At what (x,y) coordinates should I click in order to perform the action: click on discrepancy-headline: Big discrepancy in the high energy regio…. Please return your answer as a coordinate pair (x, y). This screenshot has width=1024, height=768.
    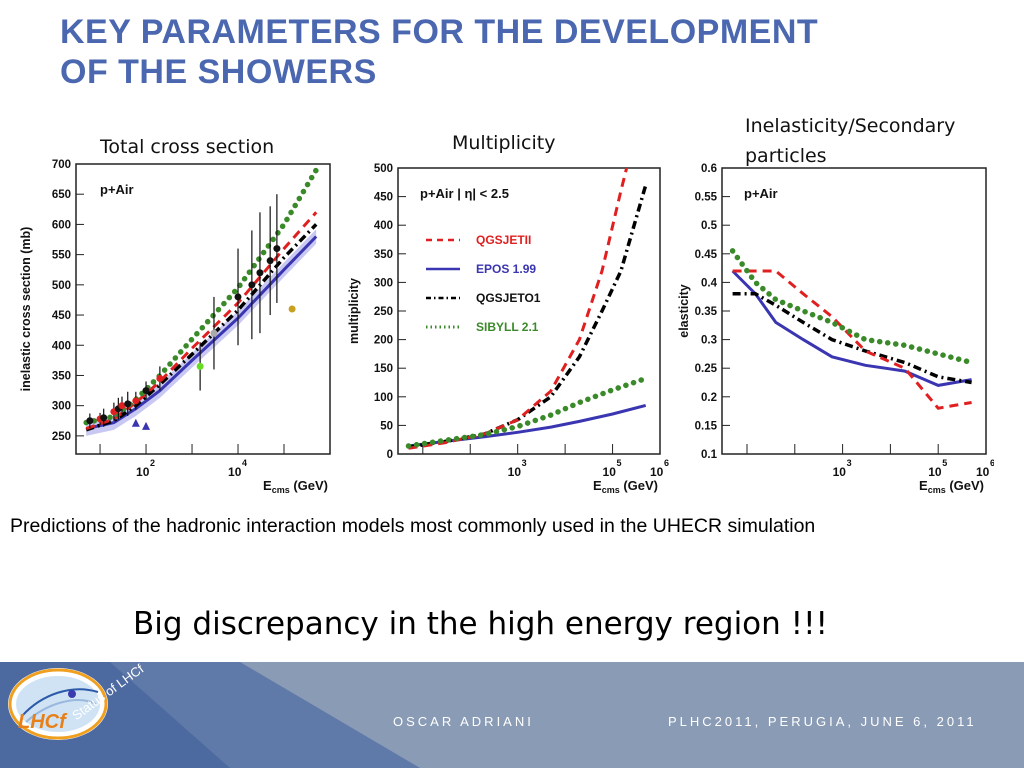
    Looking at the image, I should click on (480, 624).